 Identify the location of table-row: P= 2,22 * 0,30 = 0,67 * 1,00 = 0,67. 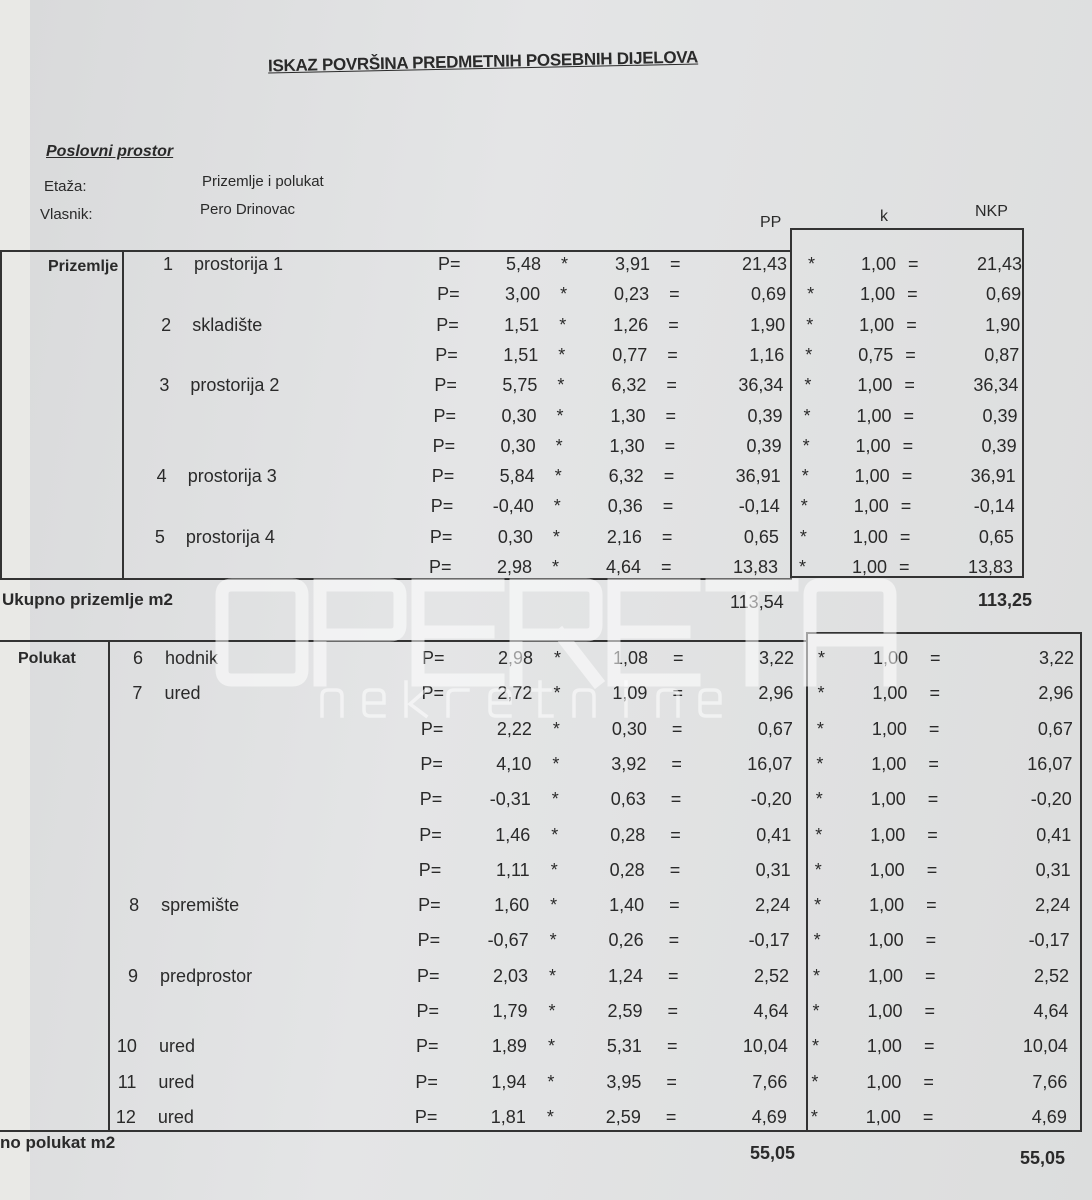
(546, 734).